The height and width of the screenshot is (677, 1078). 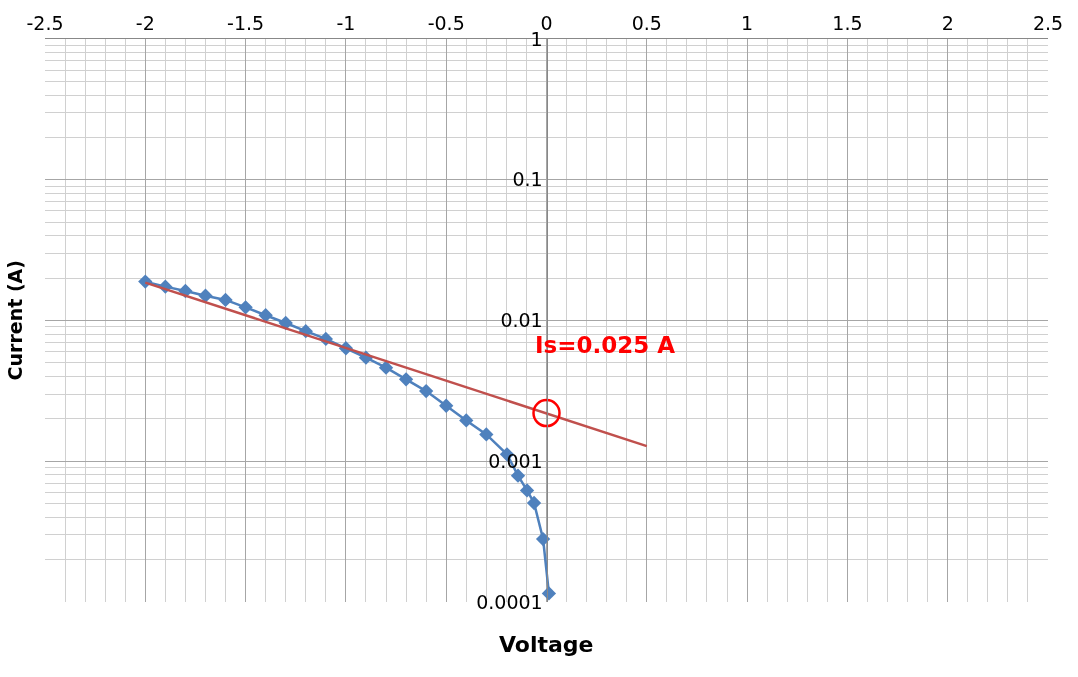 I want to click on x-tick-label: -2, so click(x=145, y=23).